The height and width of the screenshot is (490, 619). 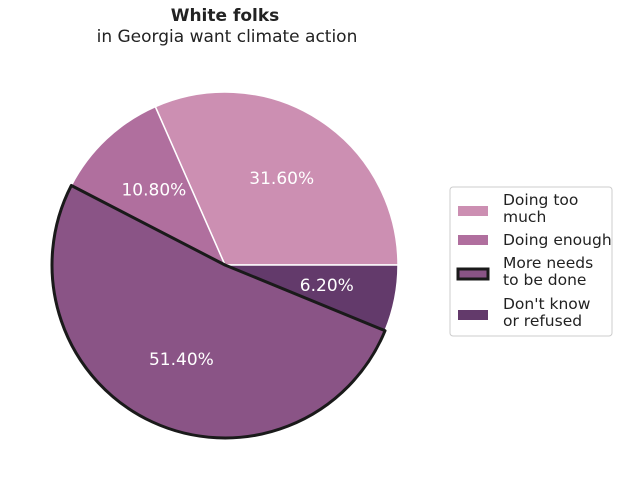 I want to click on pie-slice-label-0: 31.60%, so click(x=281, y=179).